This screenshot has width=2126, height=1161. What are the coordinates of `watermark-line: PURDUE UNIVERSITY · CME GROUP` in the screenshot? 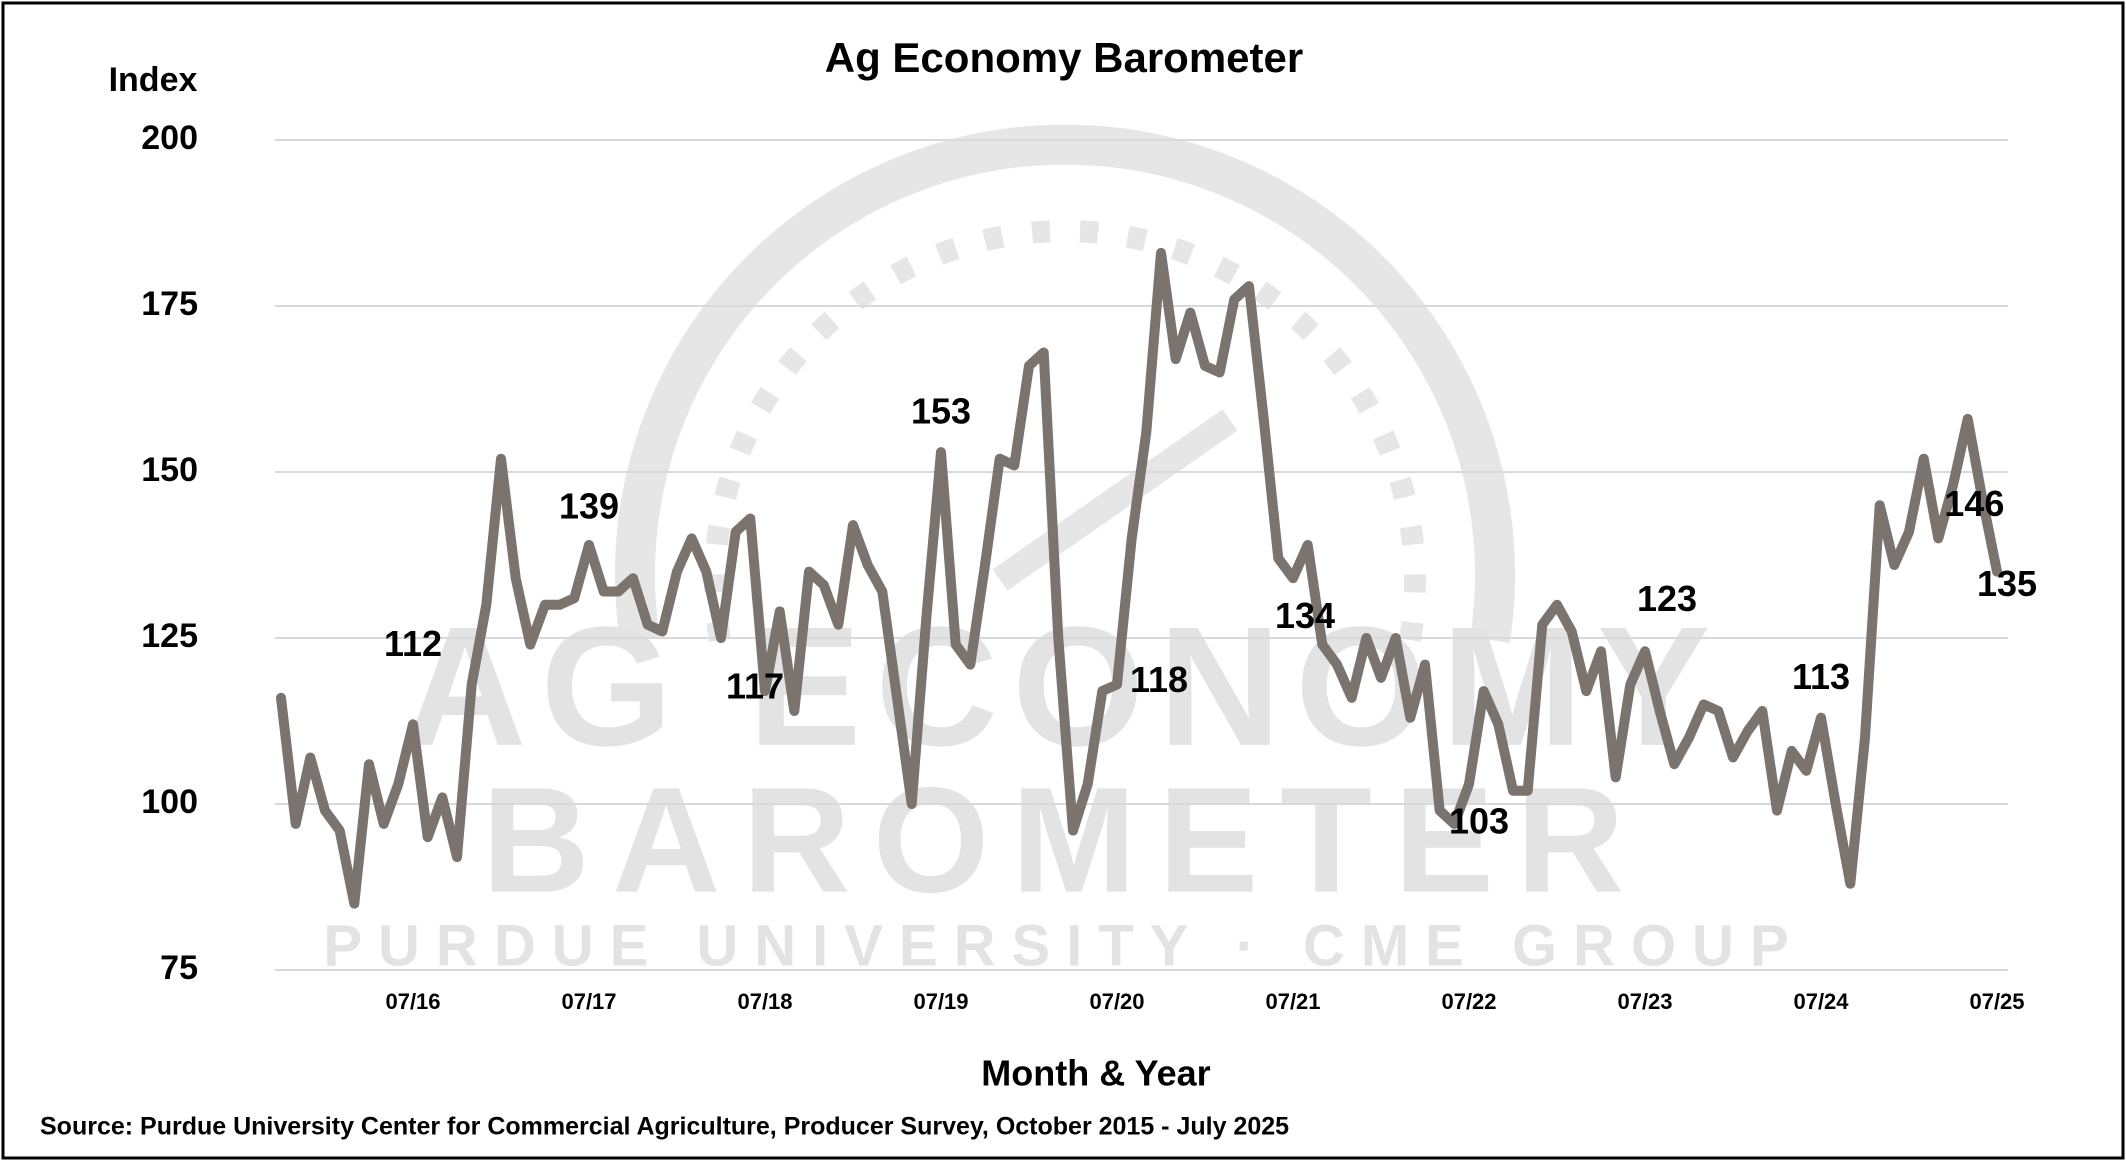 It's located at (1063, 945).